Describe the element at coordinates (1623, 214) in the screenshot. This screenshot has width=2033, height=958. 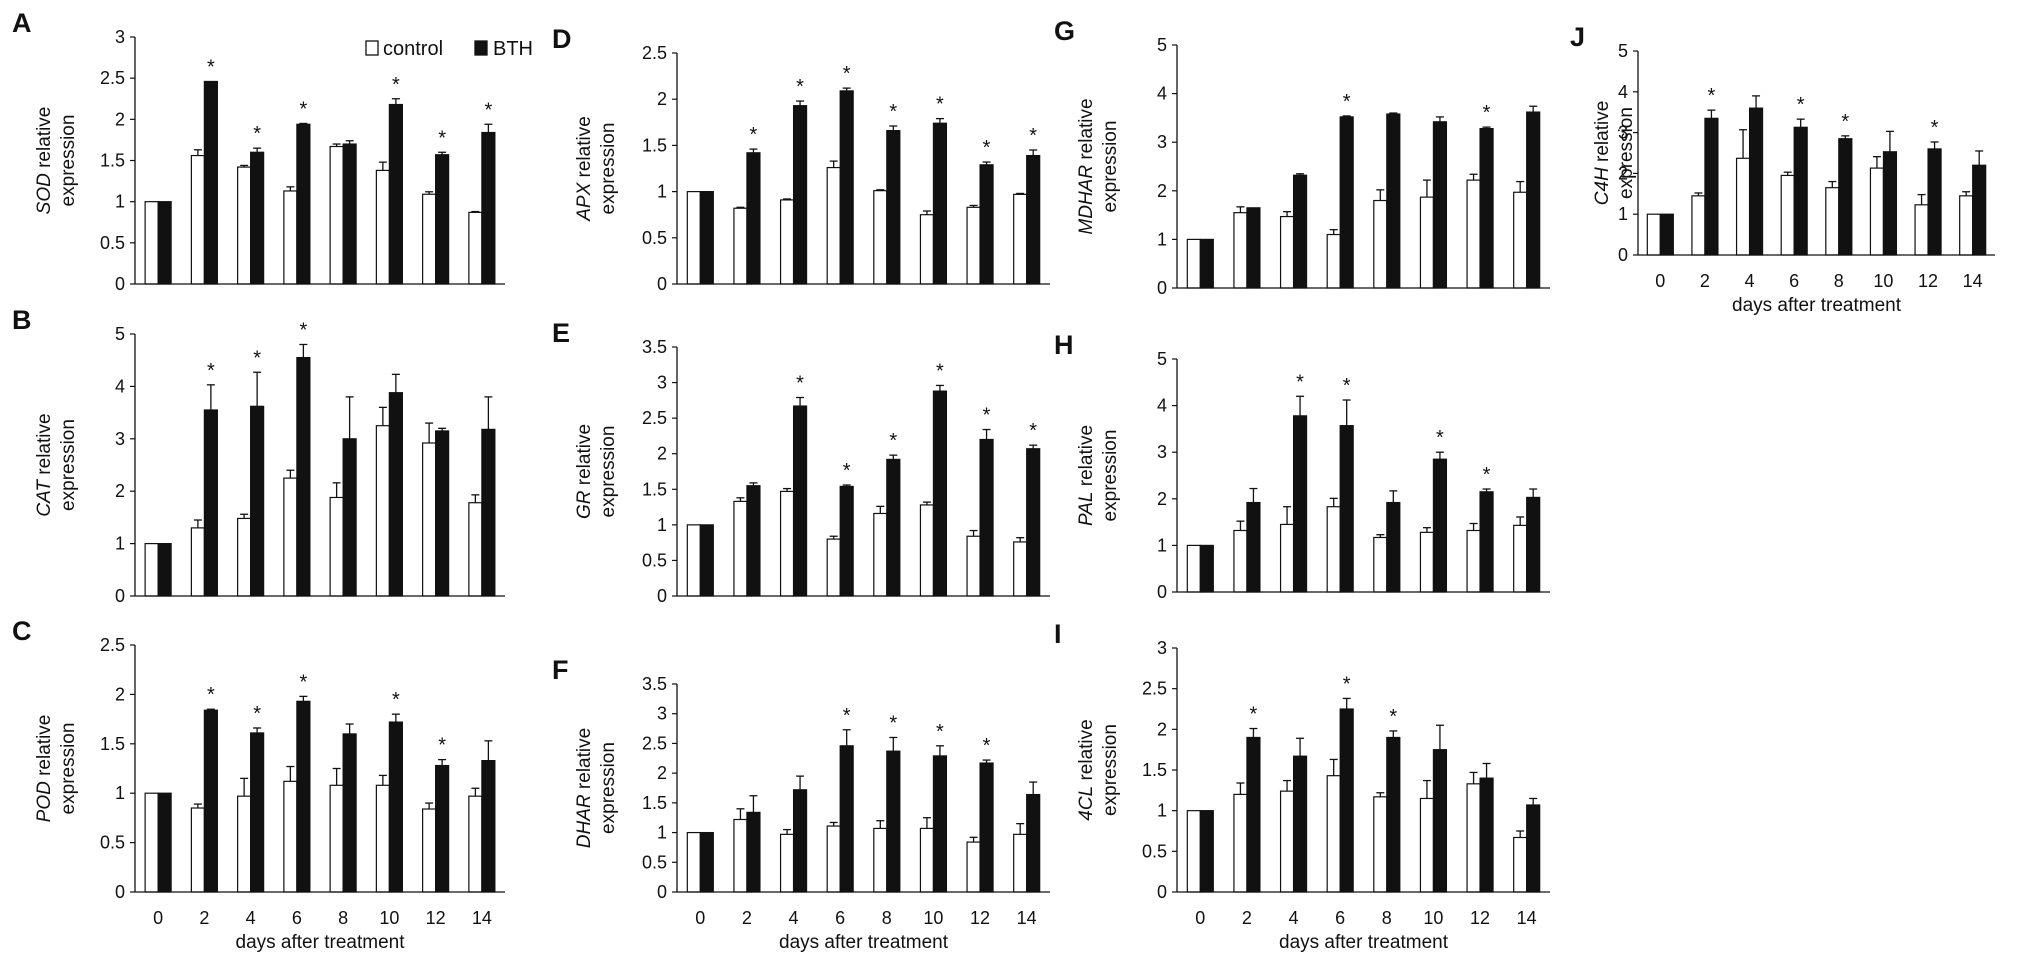
I see `y-tick-label: 1` at that location.